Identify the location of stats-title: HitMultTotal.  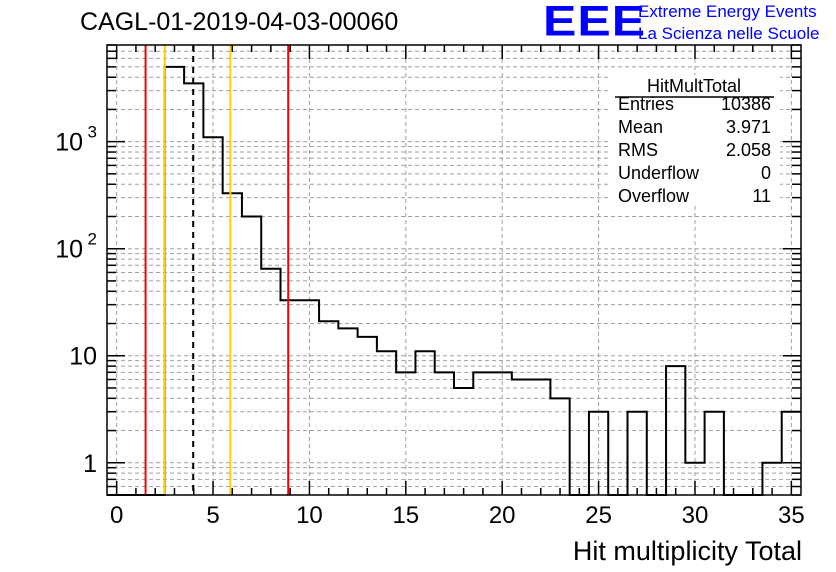
(694, 86).